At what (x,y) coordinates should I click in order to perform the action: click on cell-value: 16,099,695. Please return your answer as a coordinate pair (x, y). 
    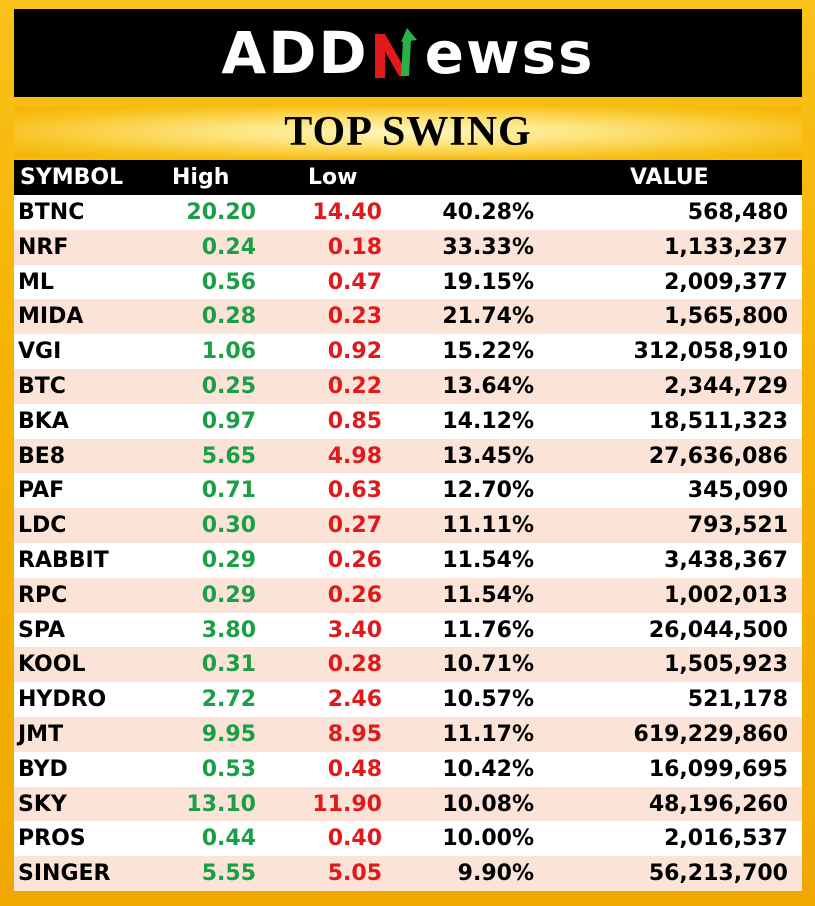
    Looking at the image, I should click on (718, 769).